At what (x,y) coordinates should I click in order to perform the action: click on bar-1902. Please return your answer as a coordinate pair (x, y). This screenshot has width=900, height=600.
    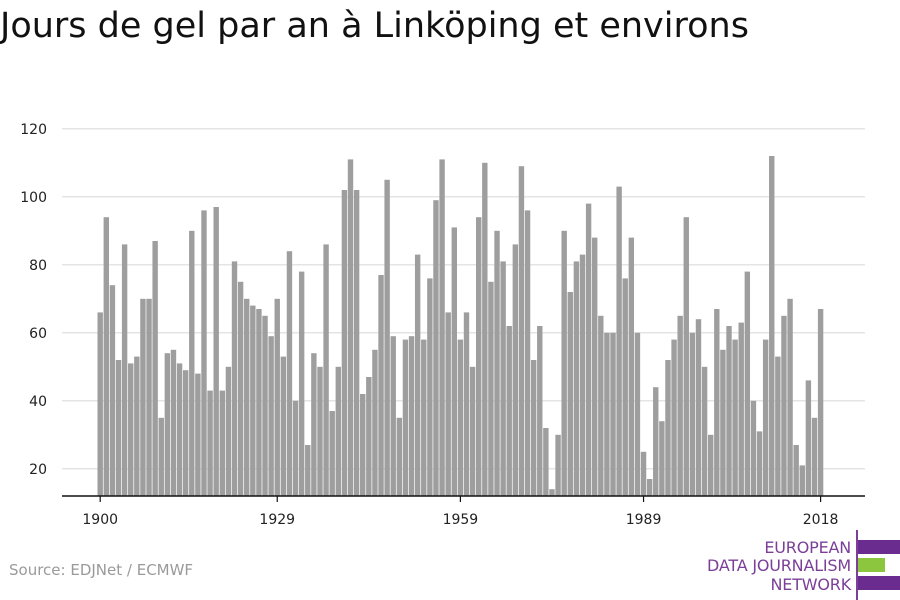
    Looking at the image, I should click on (112, 390).